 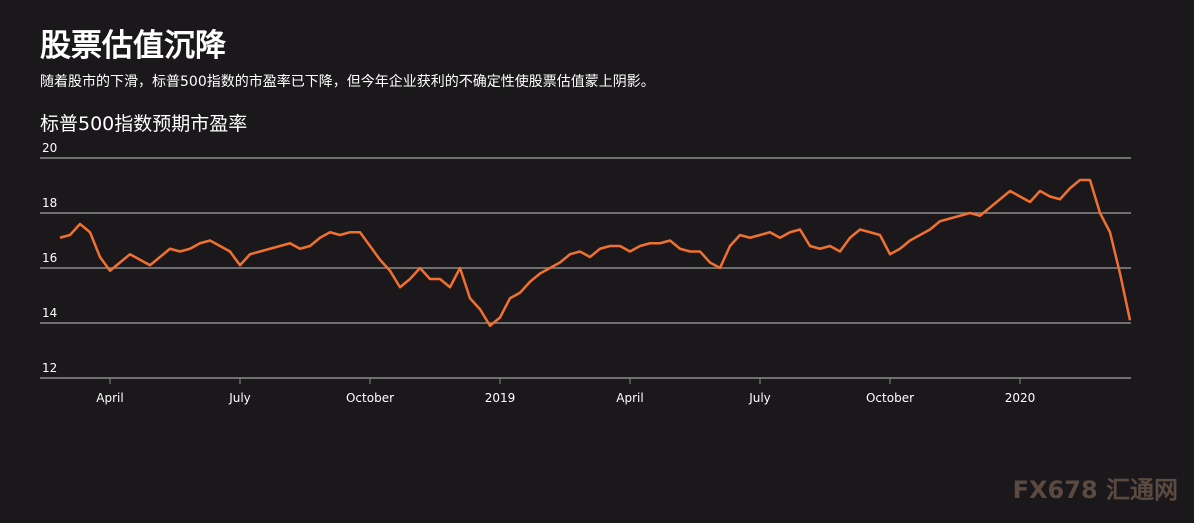 I want to click on y-tick-label: 12, so click(x=49, y=368).